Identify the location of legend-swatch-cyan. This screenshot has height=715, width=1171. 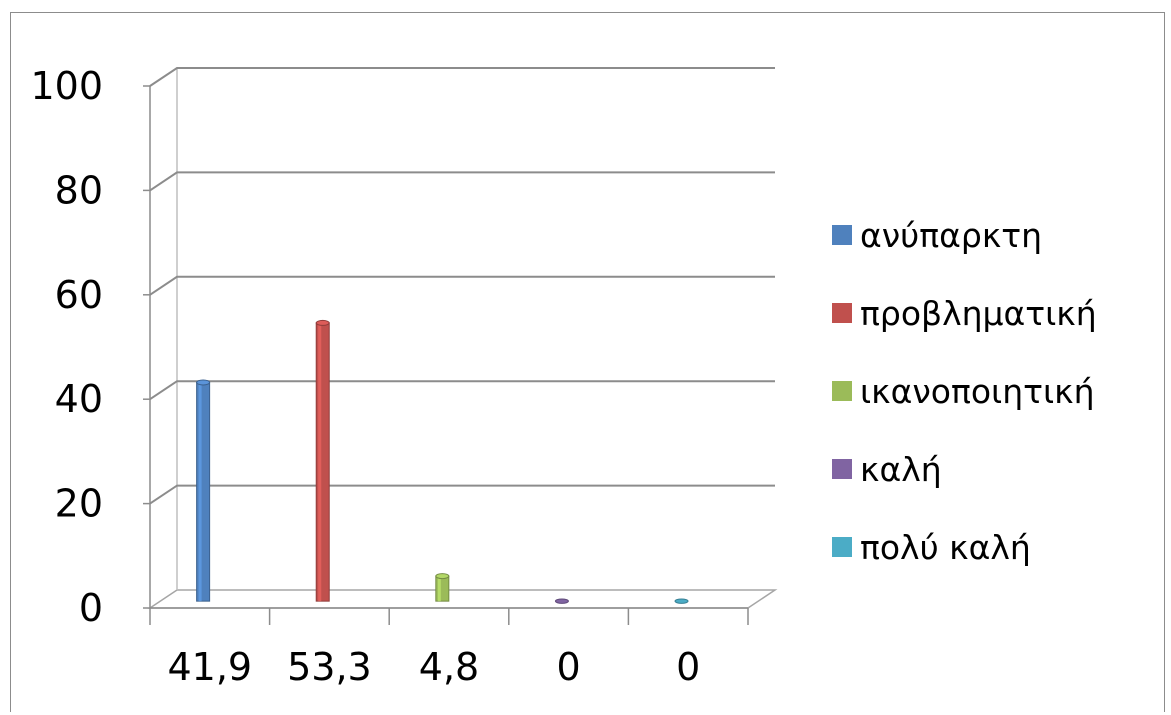
(842, 547).